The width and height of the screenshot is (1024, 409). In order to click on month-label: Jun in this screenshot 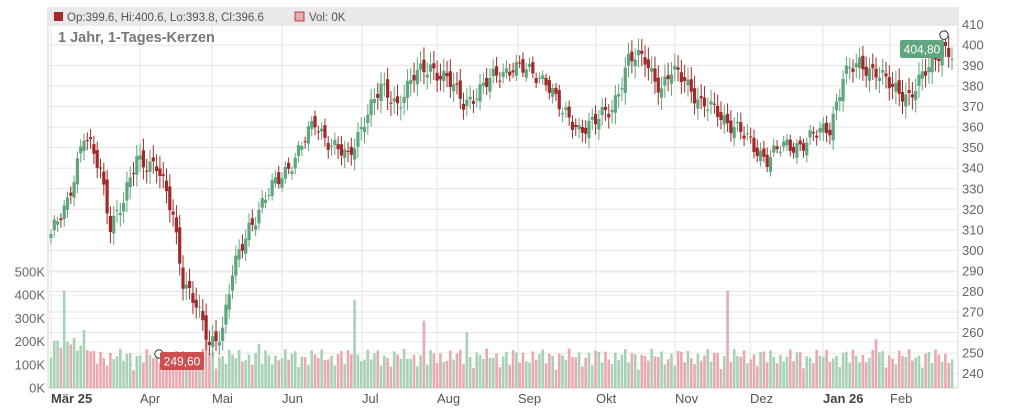, I will do `click(292, 398)`.